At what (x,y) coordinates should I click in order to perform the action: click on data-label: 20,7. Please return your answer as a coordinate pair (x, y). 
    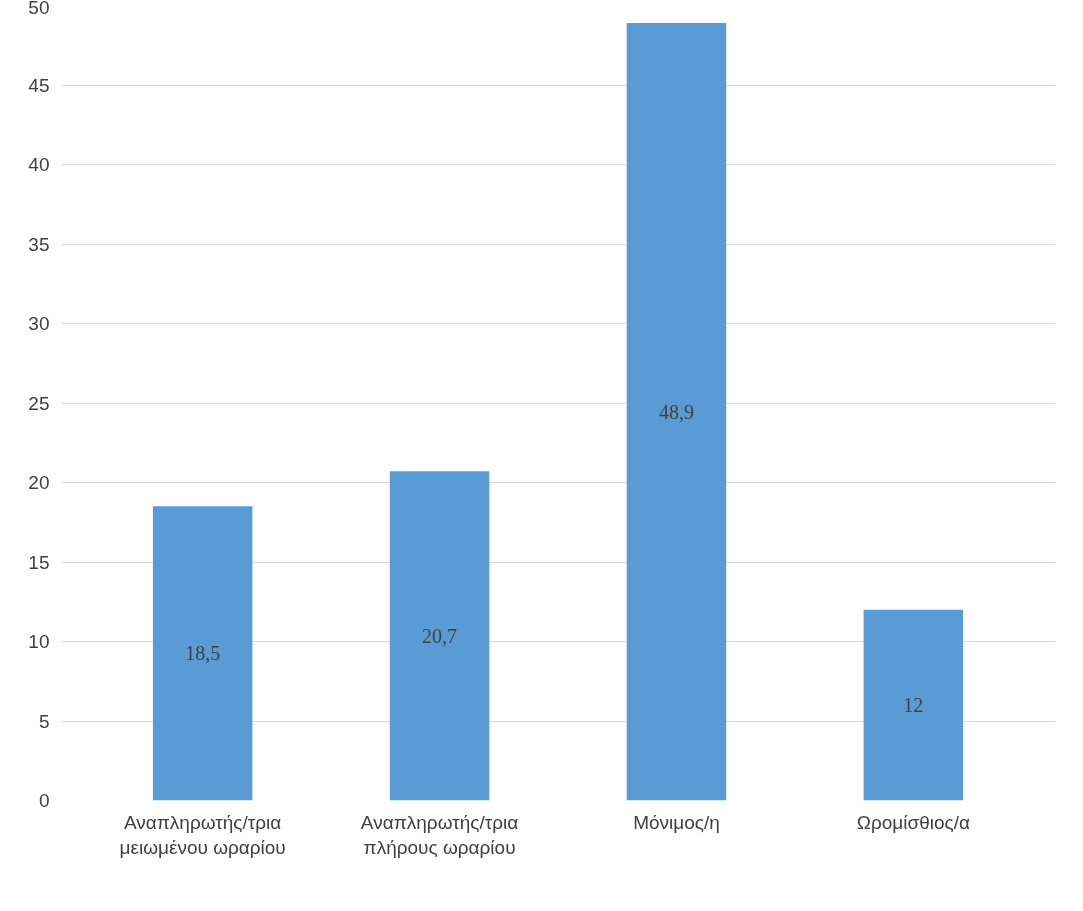
    Looking at the image, I should click on (440, 635).